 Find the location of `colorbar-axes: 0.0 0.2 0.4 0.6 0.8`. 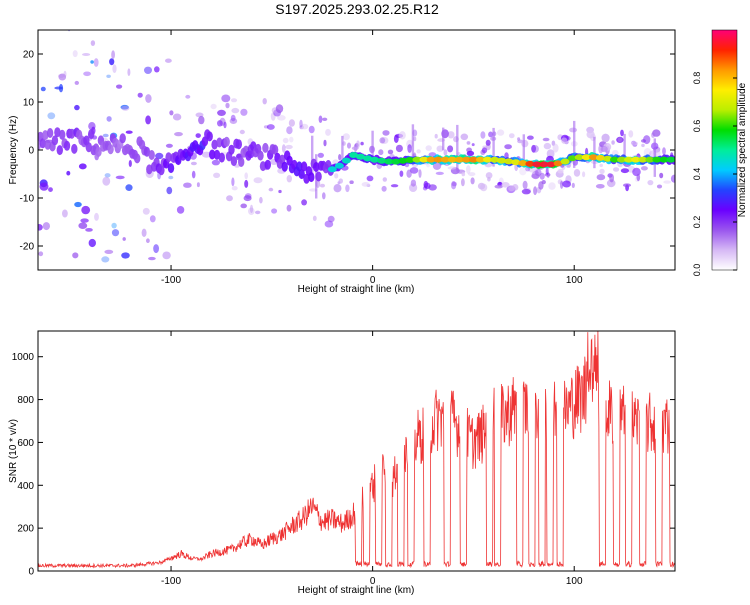

colorbar-axes: 0.0 0.2 0.4 0.6 0.8 is located at coordinates (714, 174).